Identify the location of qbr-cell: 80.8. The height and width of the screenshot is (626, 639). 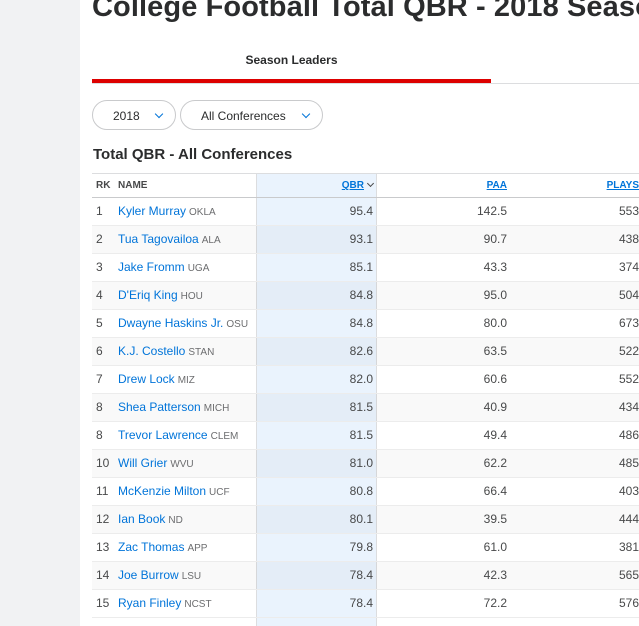
(361, 491).